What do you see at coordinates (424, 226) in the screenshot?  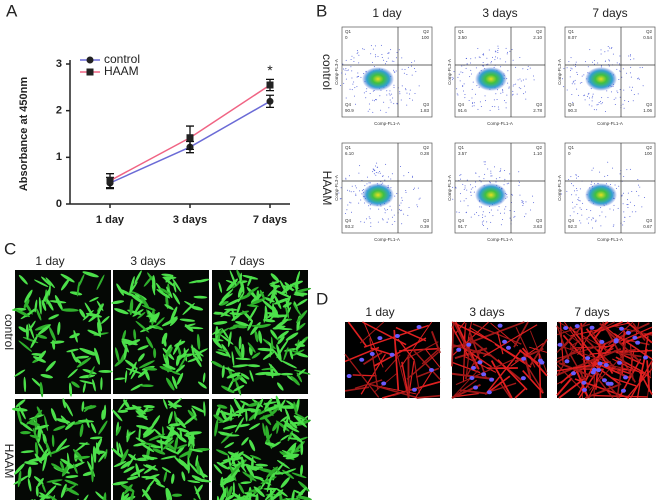 I see `quadrant-value: 0.39` at bounding box center [424, 226].